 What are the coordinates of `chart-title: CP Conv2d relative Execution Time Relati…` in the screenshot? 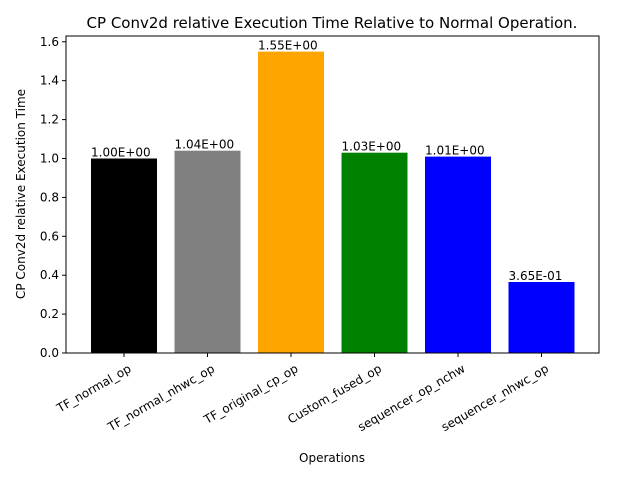 It's located at (332, 23).